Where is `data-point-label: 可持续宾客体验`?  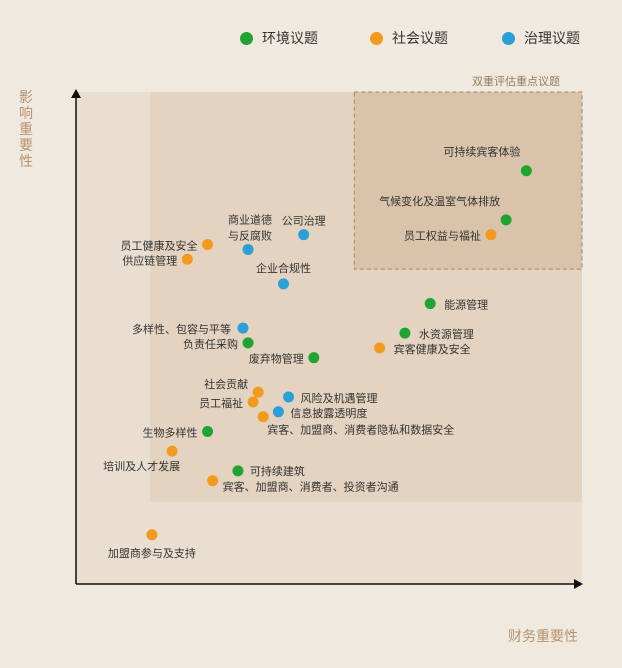 data-point-label: 可持续宾客体验 is located at coordinates (481, 152).